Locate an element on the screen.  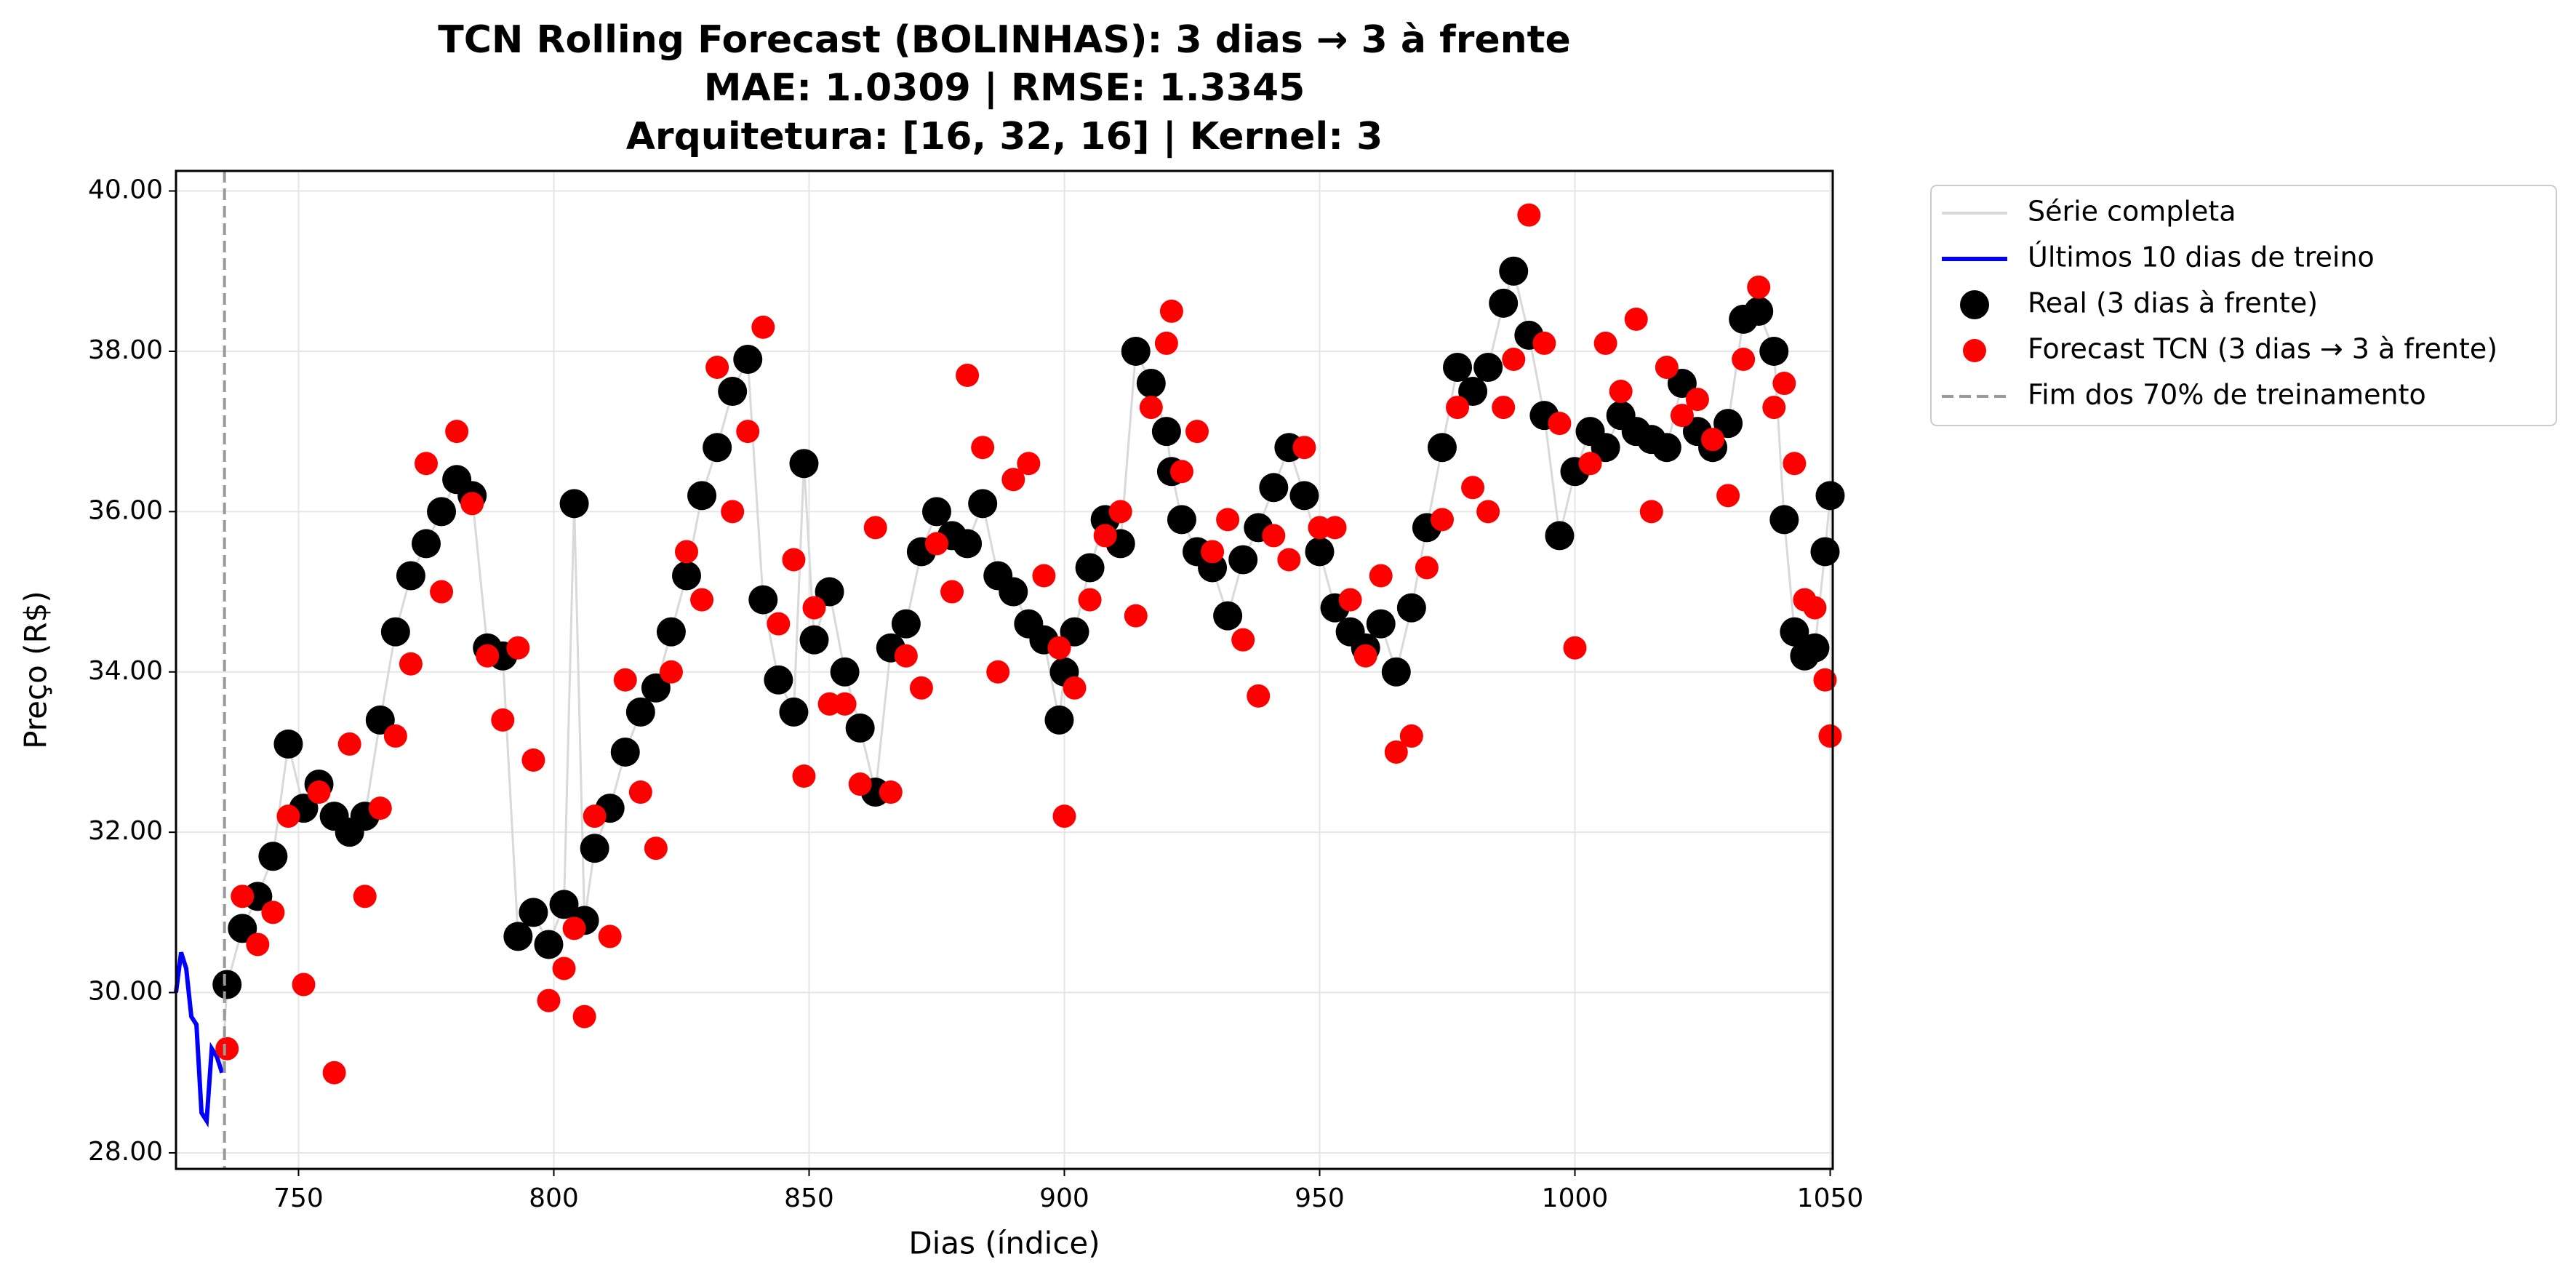
chart-subtitle: Arquitetura: [16, 32, 16] | Kernel: 3 is located at coordinates (1004, 137).